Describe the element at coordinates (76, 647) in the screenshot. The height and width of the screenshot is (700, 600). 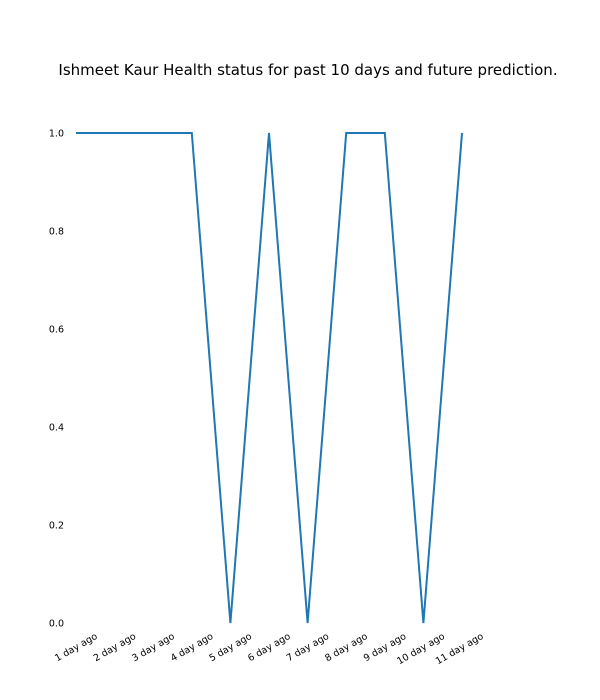
I see `x-tick-label: 1 day ago` at that location.